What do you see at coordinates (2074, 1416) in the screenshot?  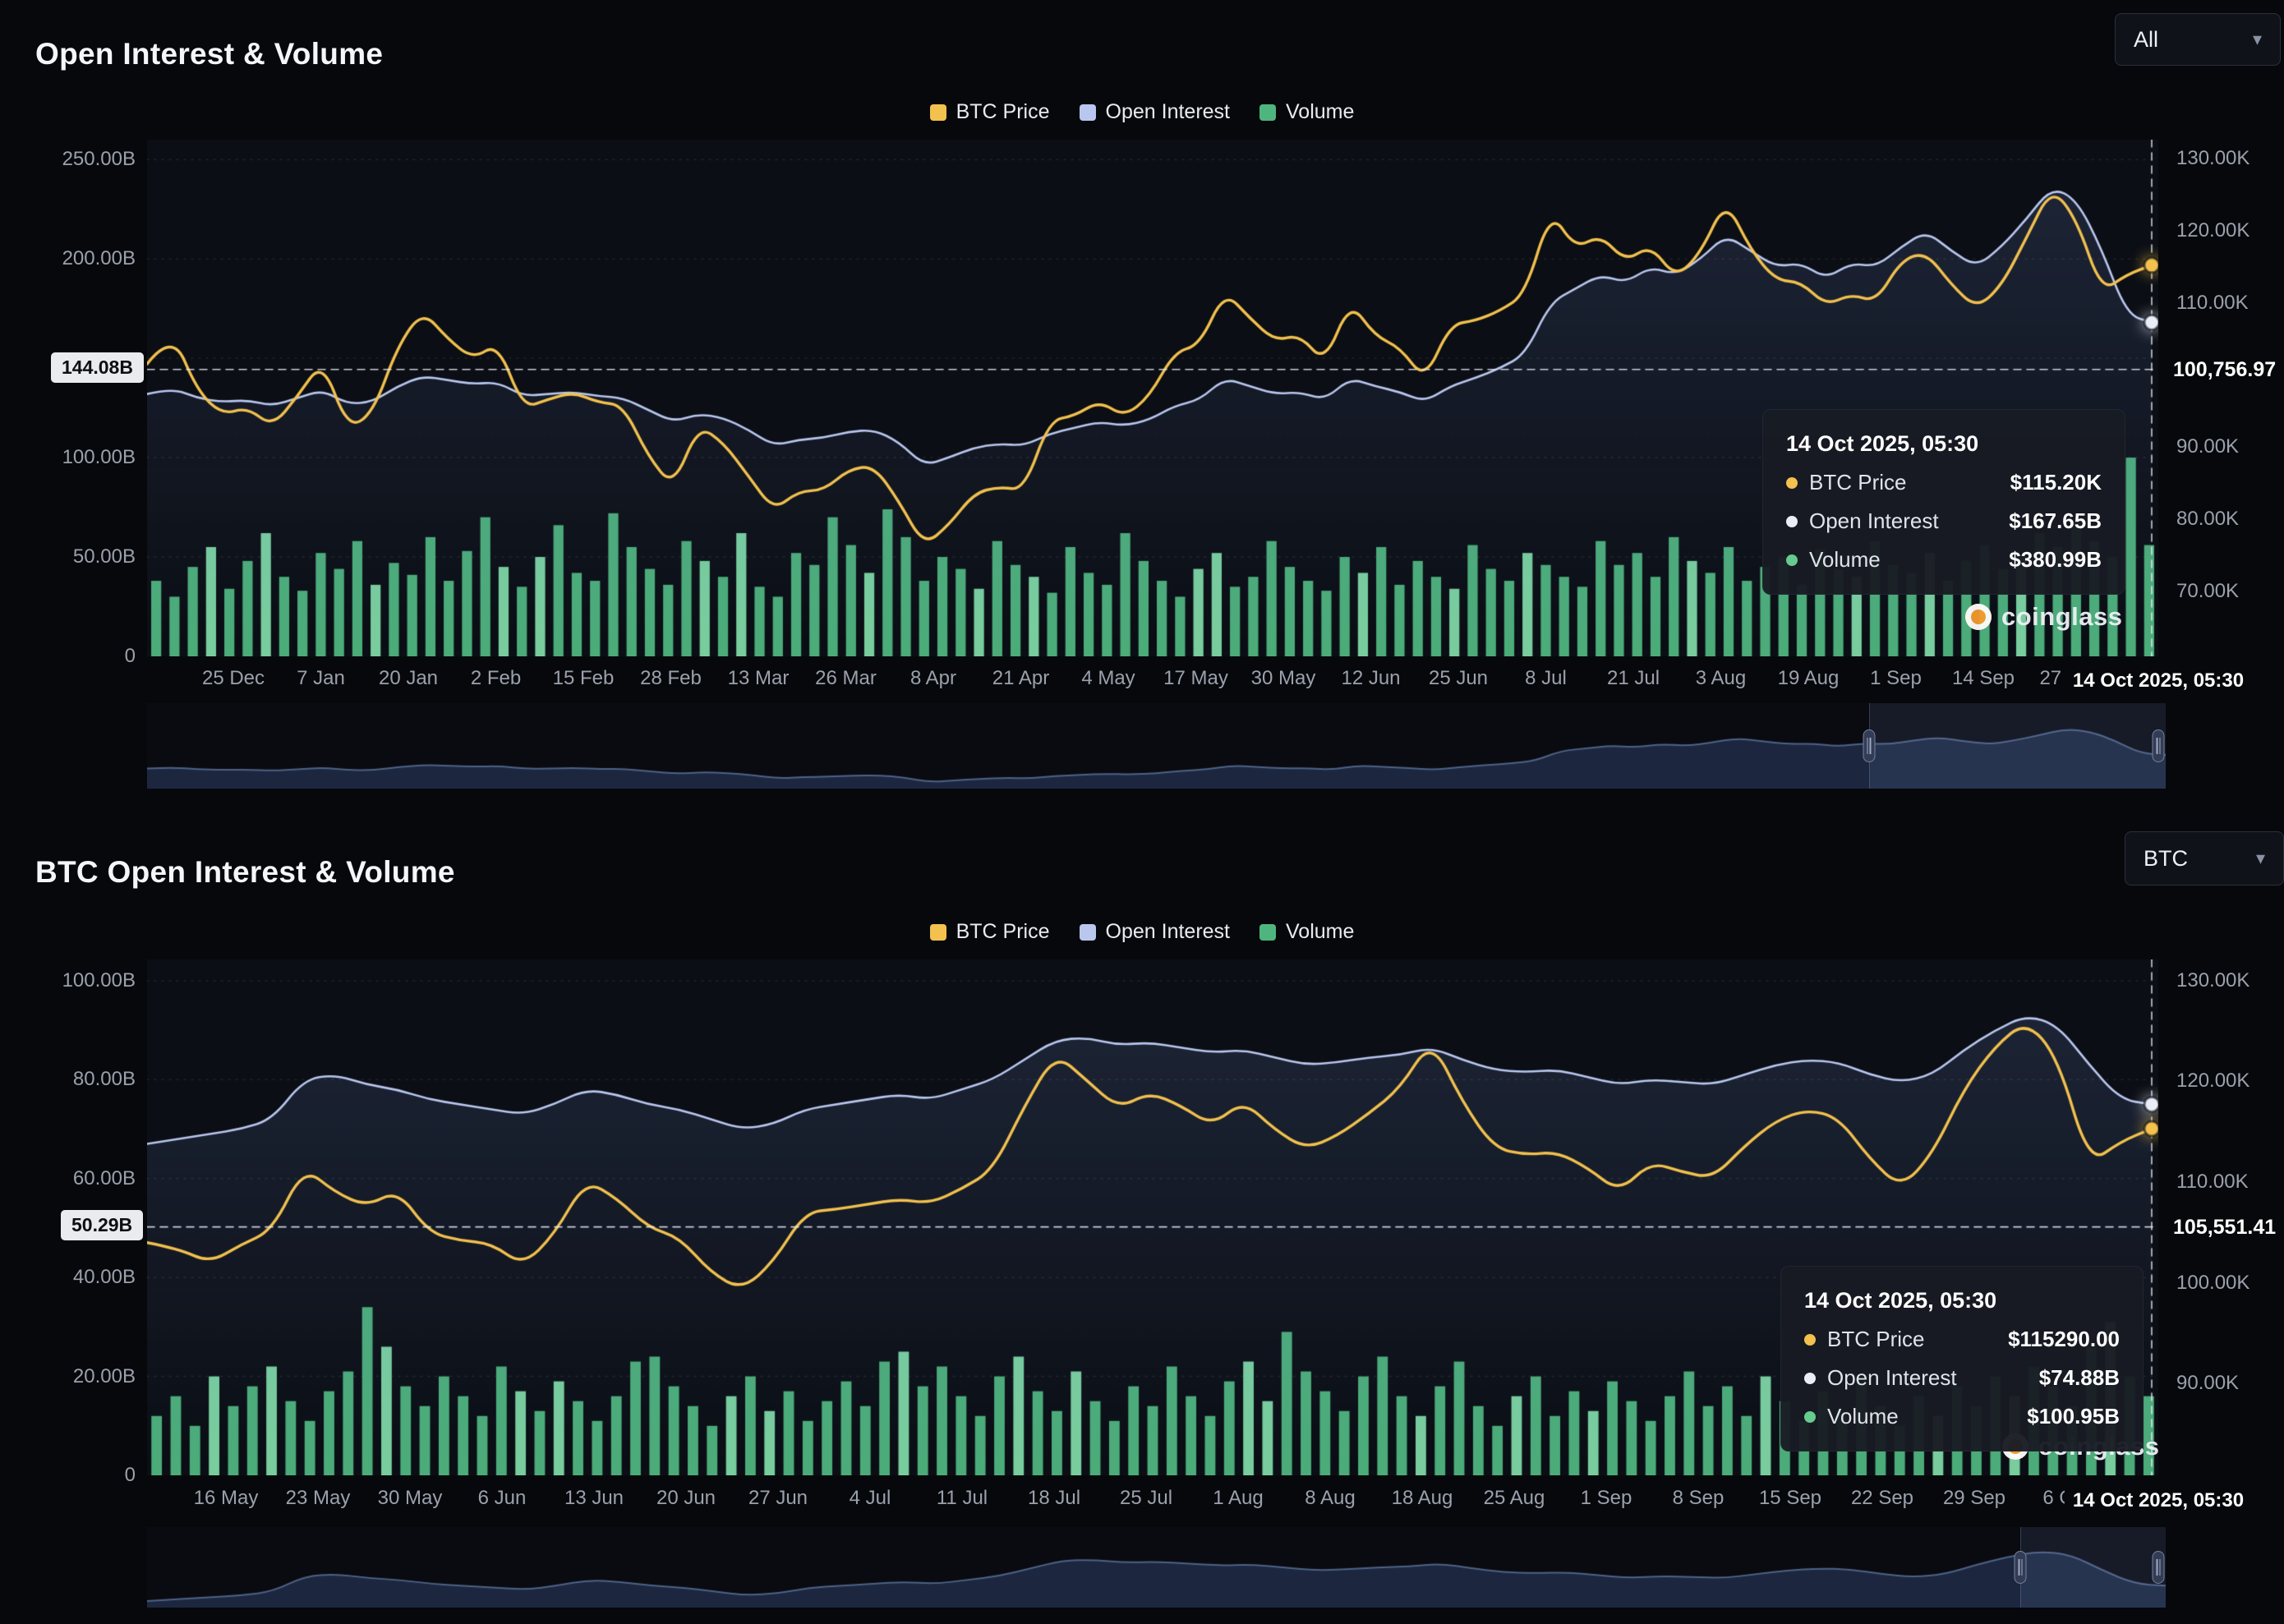 I see `tooltip-value: $100.95B` at bounding box center [2074, 1416].